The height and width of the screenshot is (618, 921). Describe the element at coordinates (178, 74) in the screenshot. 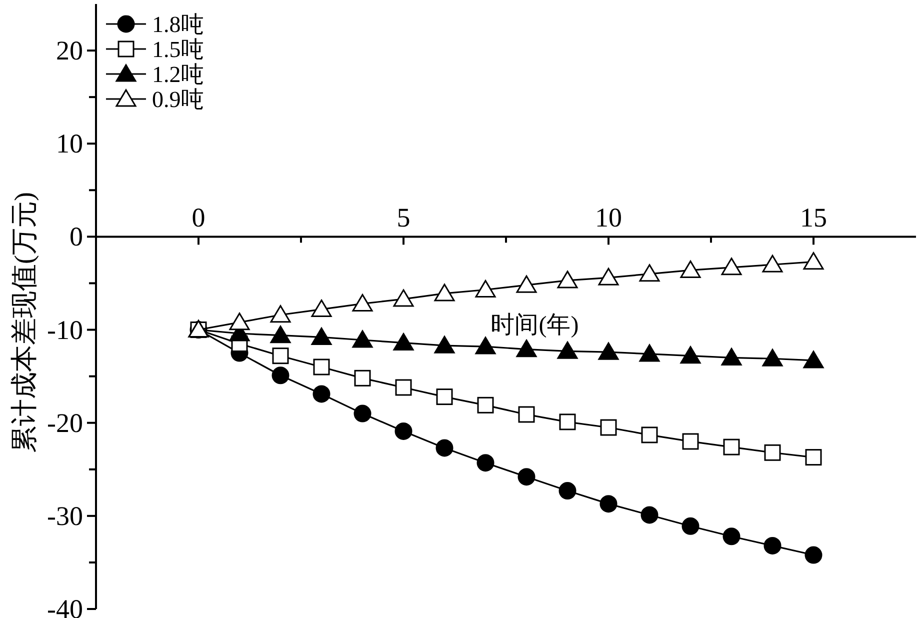

I see `legend-label: 1.2吨` at that location.